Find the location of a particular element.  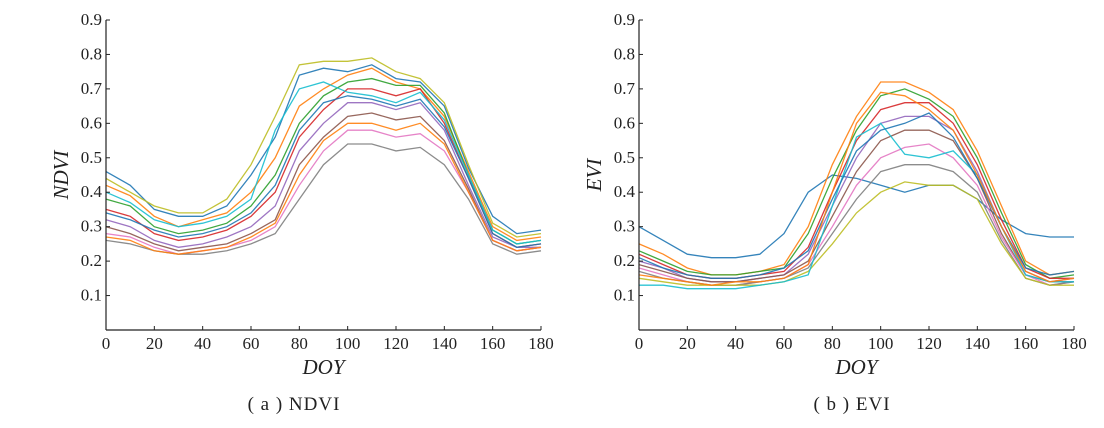

series-line-s12 is located at coordinates (323, 188).